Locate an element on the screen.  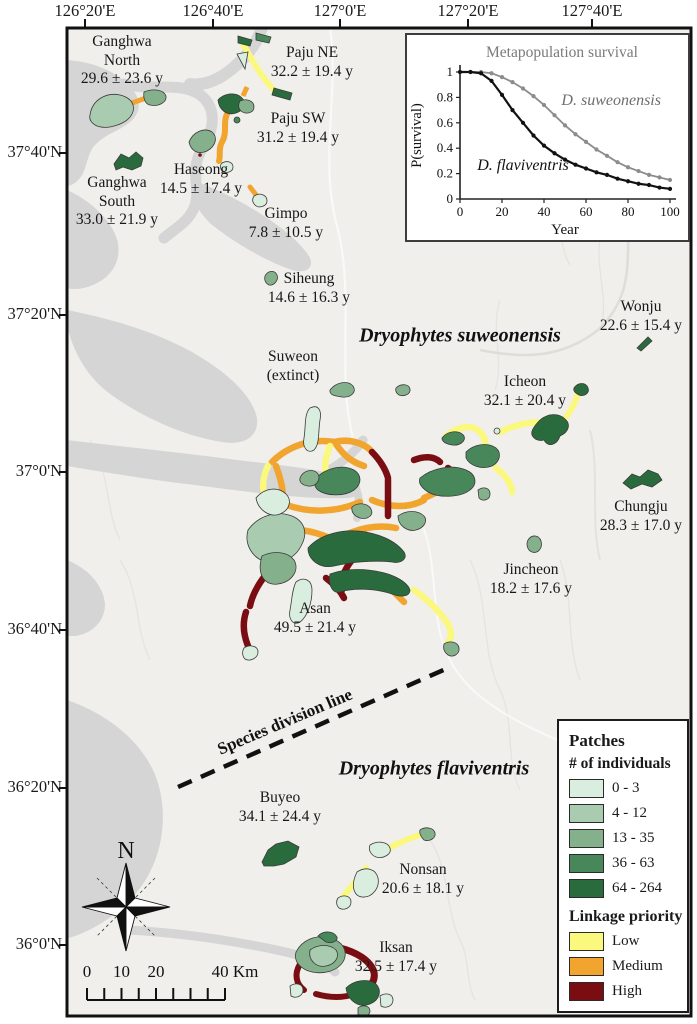
patch-cluster-gimpo is located at coordinates (257, 196).